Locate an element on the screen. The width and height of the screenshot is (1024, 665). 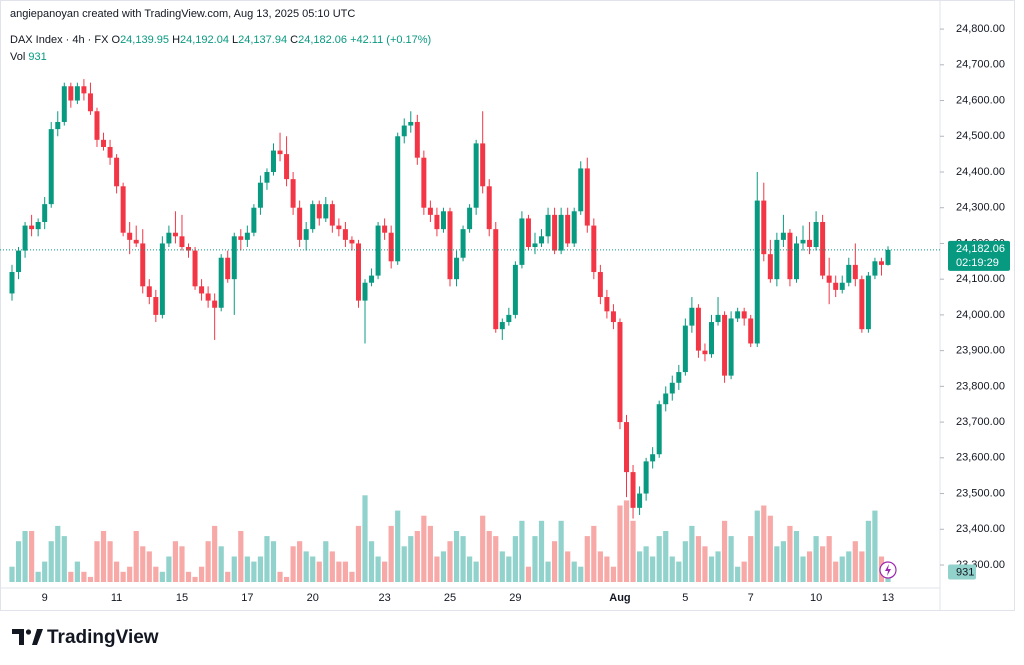
alert-icon-bolt is located at coordinates (888, 570).